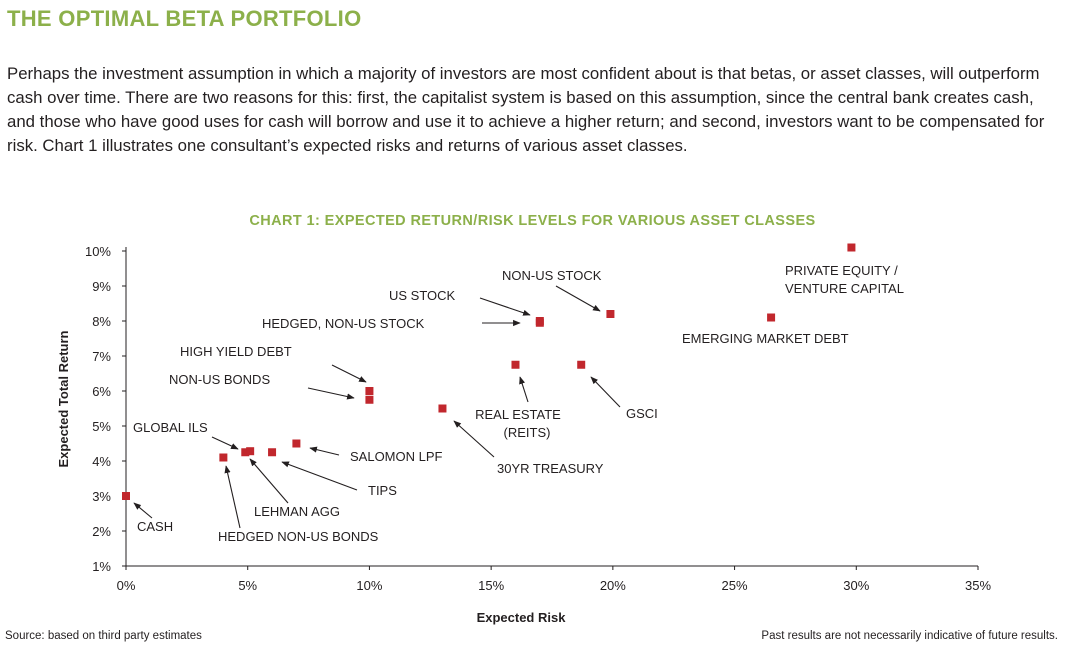 The height and width of the screenshot is (653, 1065). I want to click on y-tick-label: 10%, so click(98, 251).